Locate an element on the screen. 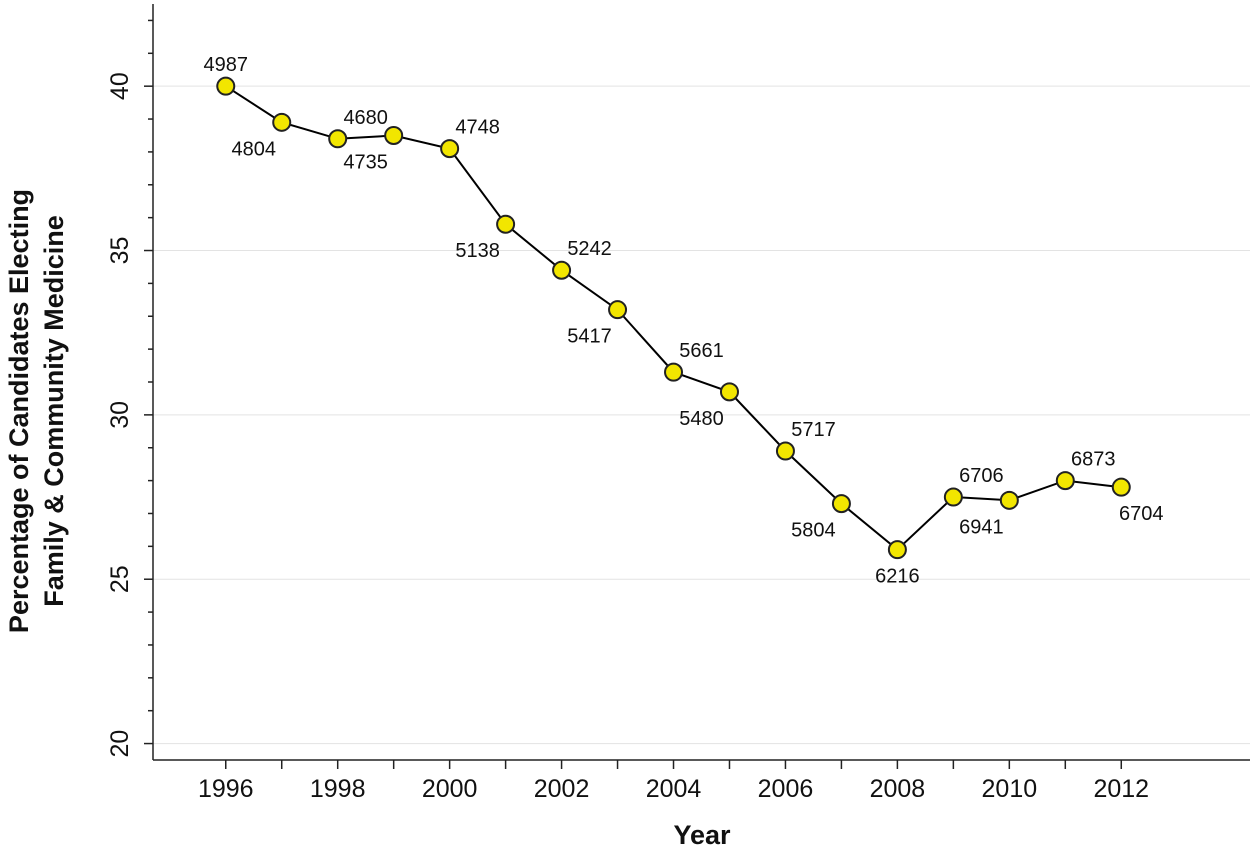 The width and height of the screenshot is (1254, 850). x-ticks: 1996 1998 2000 2002 2004 2006 2008 2010 2012 is located at coordinates (673, 781).